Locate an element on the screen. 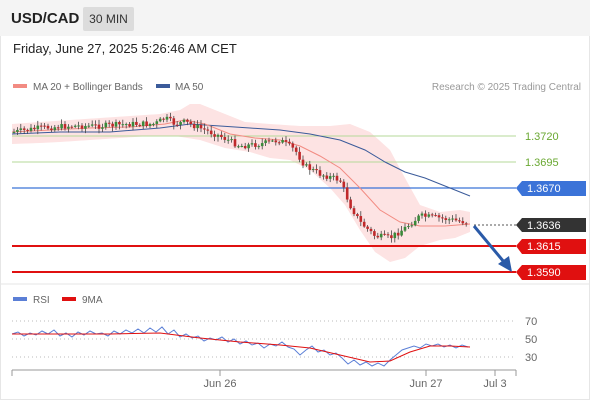 The height and width of the screenshot is (400, 590). svg-text: 1.3670 is located at coordinates (544, 189).